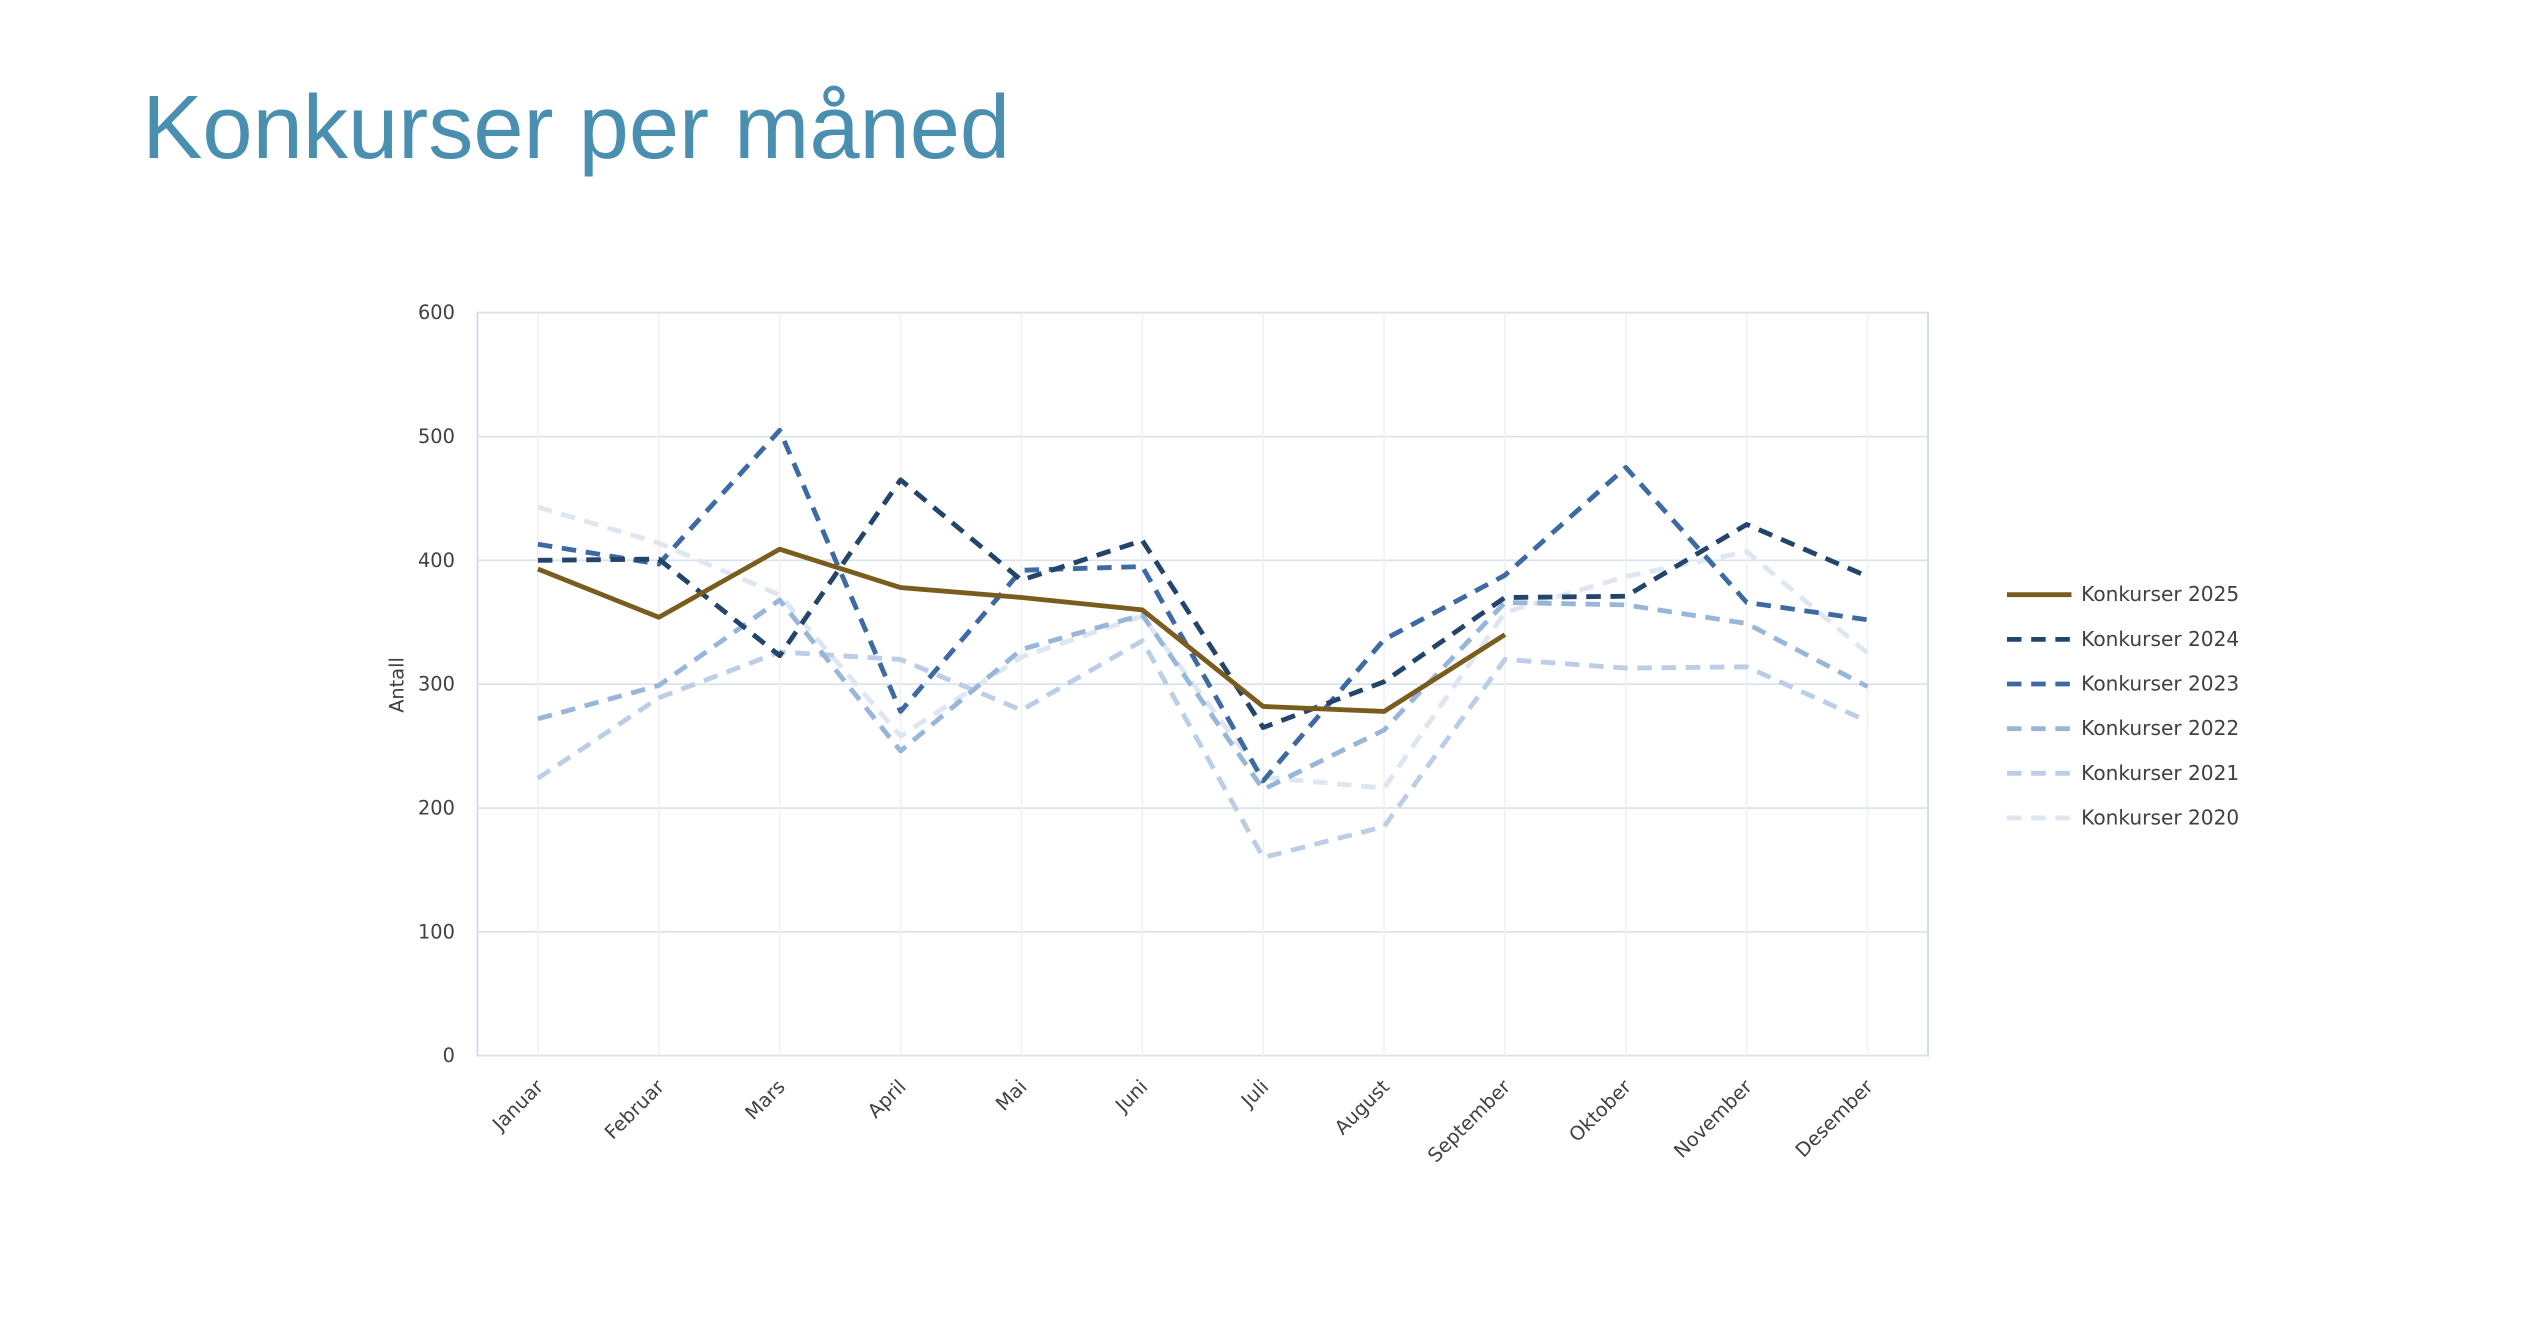 The height and width of the screenshot is (1320, 2528). Describe the element at coordinates (887, 1099) in the screenshot. I see `x-tick-label: April` at that location.